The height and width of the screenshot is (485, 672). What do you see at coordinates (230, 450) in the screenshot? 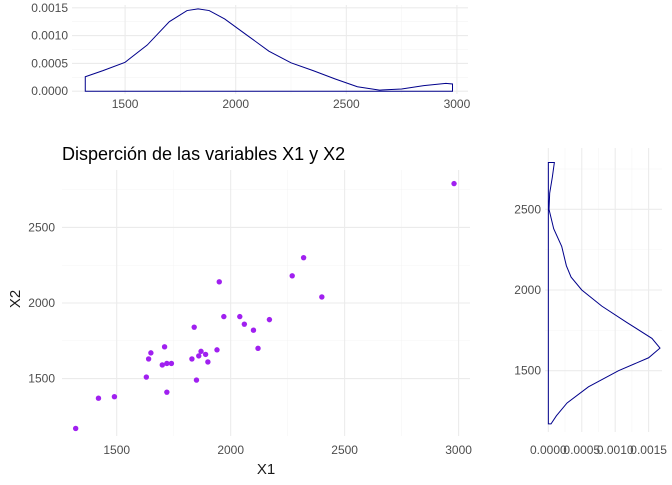
I see `scatter-x-tick-label: 2000` at bounding box center [230, 450].